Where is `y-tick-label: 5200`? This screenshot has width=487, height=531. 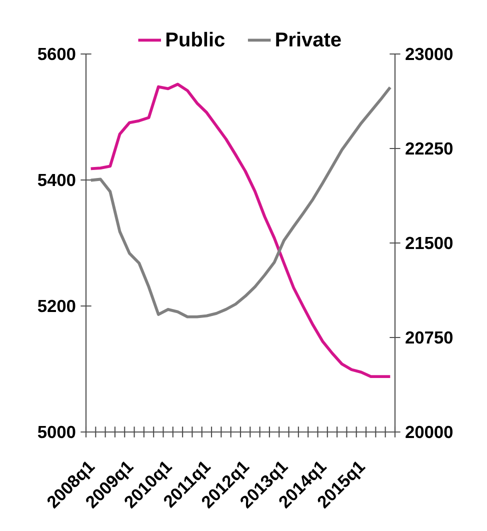 y-tick-label: 5200 is located at coordinates (57, 306).